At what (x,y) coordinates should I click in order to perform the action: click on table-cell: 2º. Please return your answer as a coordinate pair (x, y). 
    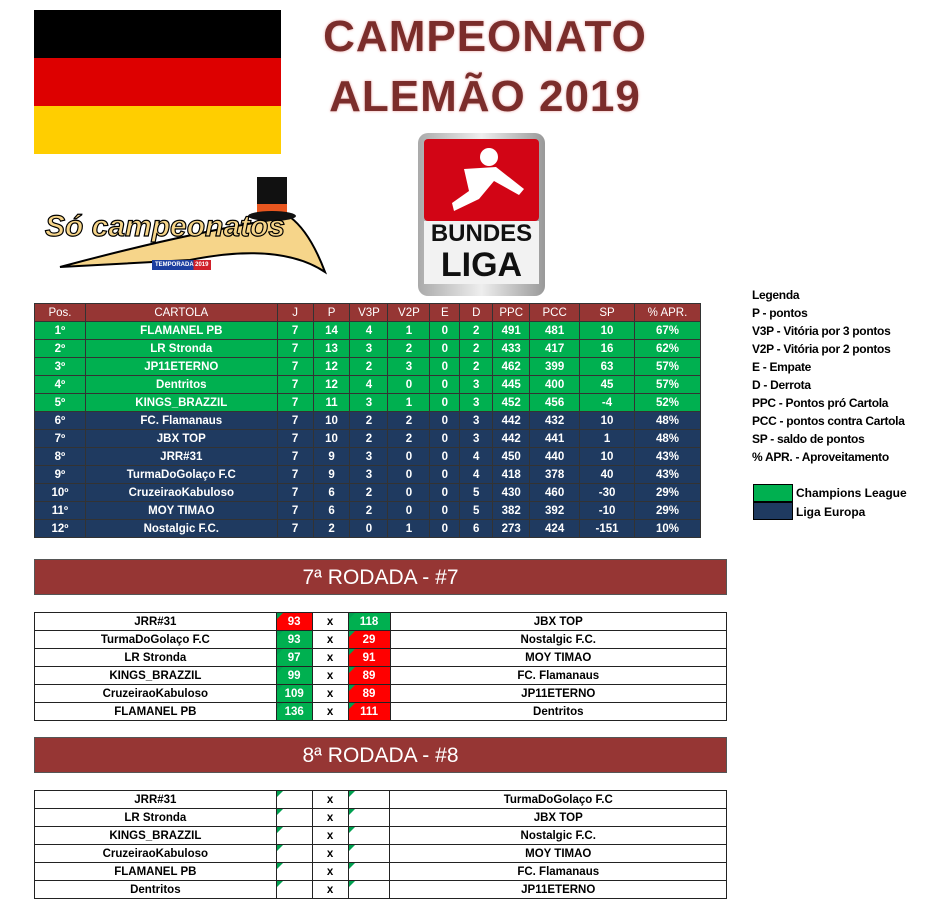
    Looking at the image, I should click on (60, 348).